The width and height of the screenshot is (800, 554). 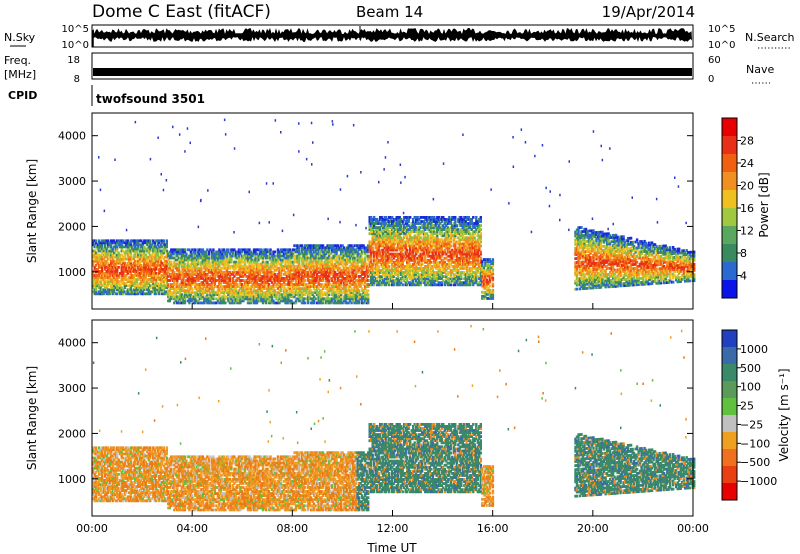 What do you see at coordinates (77, 79) in the screenshot?
I see `freq-tick-bottom: 8` at bounding box center [77, 79].